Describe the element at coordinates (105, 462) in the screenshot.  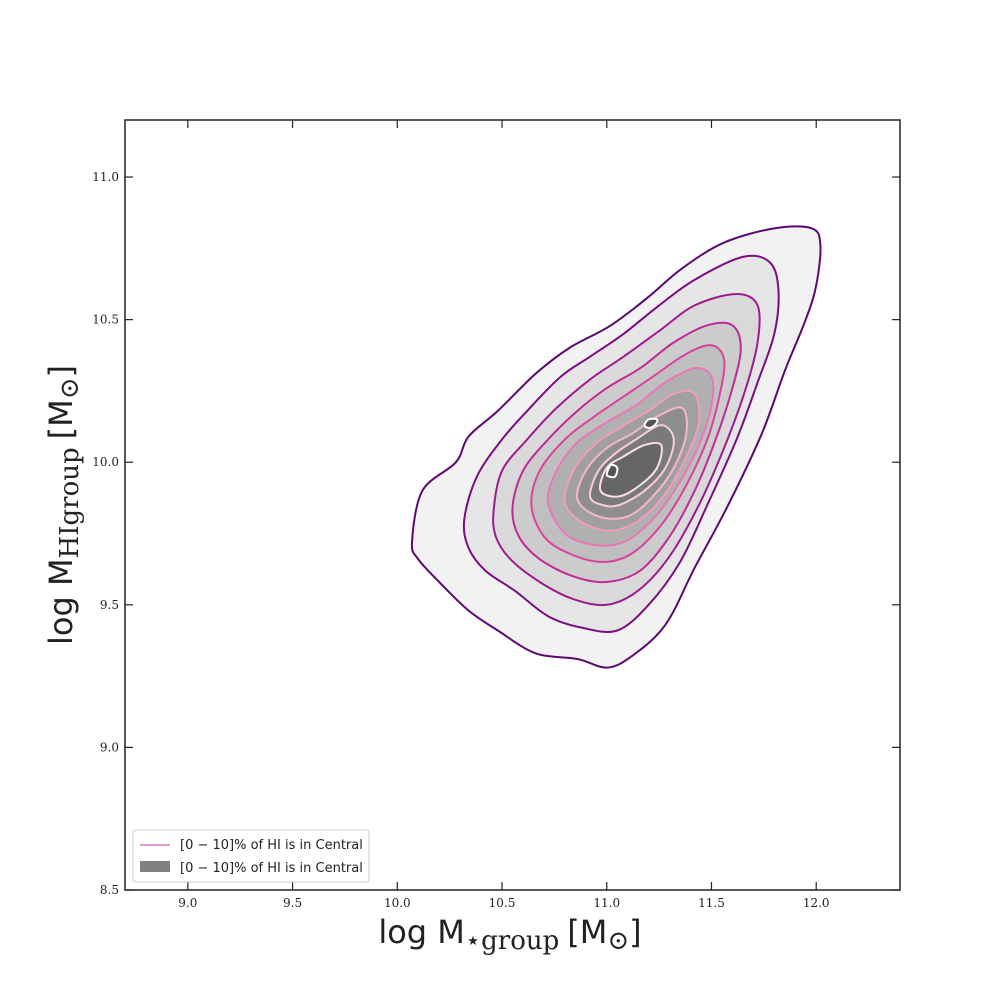
I see `y-tick-label: 10.0` at that location.